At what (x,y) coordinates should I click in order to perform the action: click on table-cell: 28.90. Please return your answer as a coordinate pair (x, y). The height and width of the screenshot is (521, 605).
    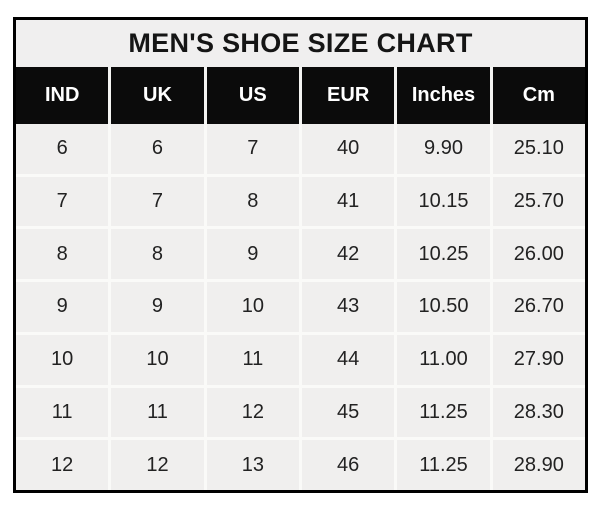
    Looking at the image, I should click on (538, 465).